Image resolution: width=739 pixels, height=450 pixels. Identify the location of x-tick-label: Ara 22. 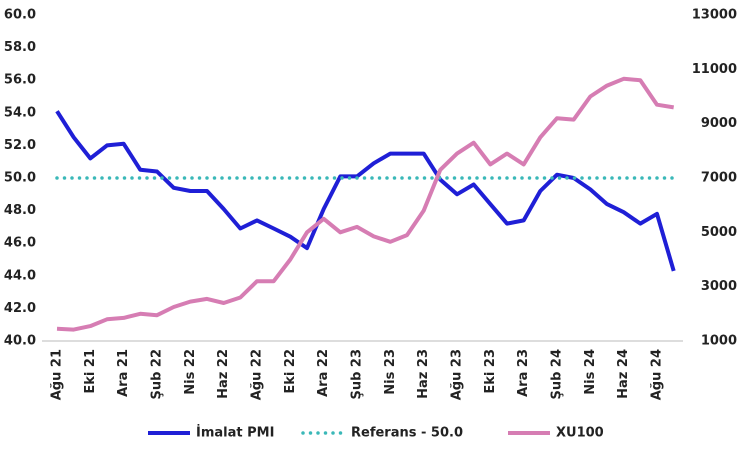
(323, 373).